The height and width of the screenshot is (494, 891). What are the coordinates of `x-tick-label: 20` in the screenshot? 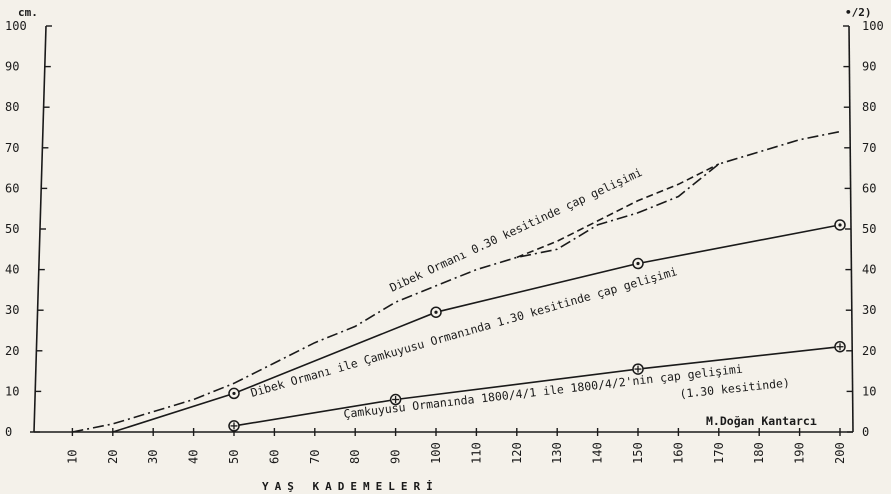 It's located at (113, 457).